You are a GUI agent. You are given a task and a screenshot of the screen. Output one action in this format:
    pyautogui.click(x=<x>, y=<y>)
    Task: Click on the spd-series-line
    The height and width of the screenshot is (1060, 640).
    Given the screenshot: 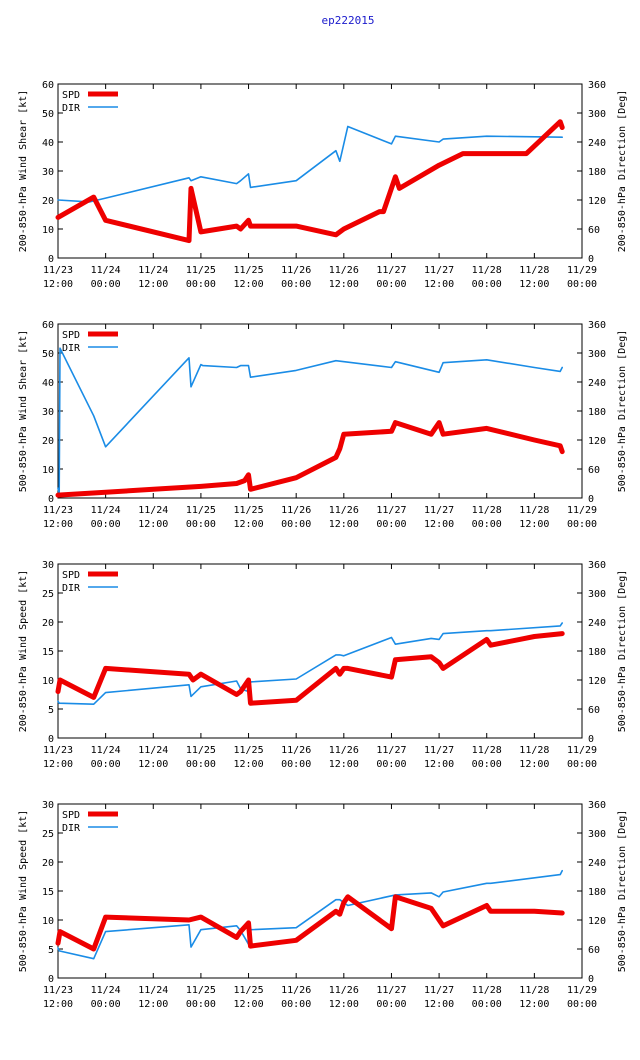 What is the action you would take?
    pyautogui.click(x=310, y=181)
    